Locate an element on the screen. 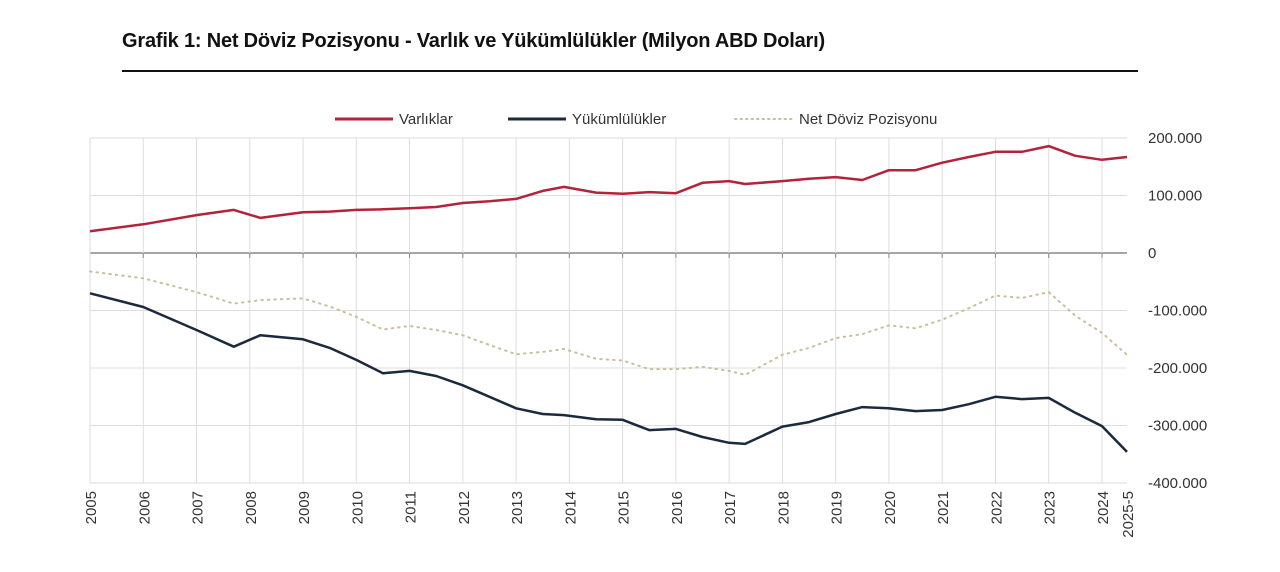  x-tick-label: 2013 is located at coordinates (517, 507).